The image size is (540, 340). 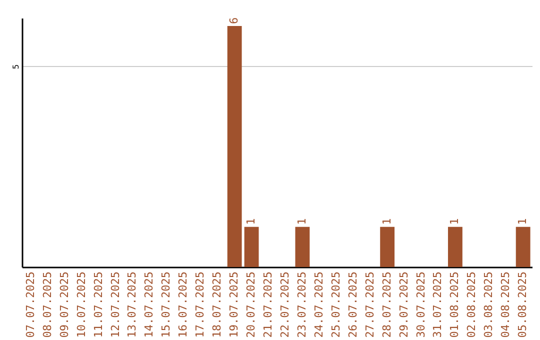 I want to click on x-tick-label: 29.07.2025, so click(x=403, y=305).